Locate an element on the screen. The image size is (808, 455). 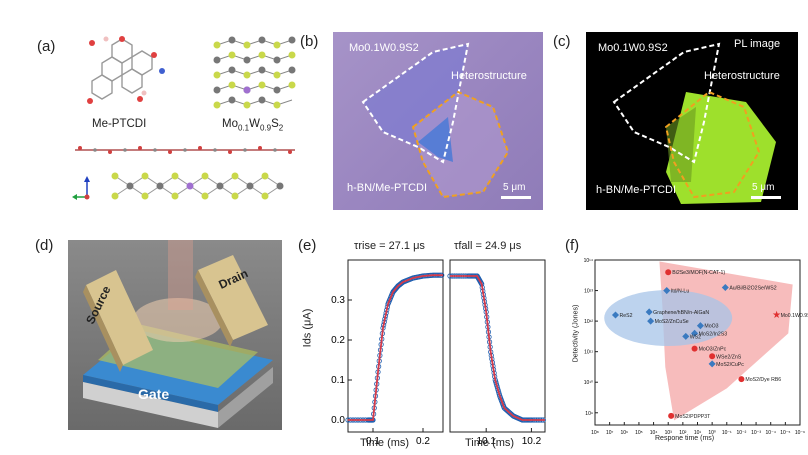
gate-label: Gate is located at coordinates (154, 394).